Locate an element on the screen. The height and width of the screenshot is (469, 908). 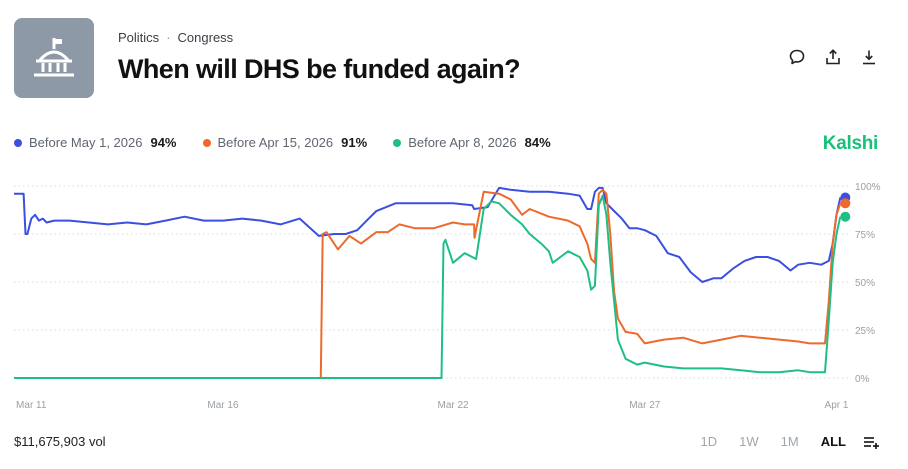
chart-endpoints is located at coordinates (845, 207).